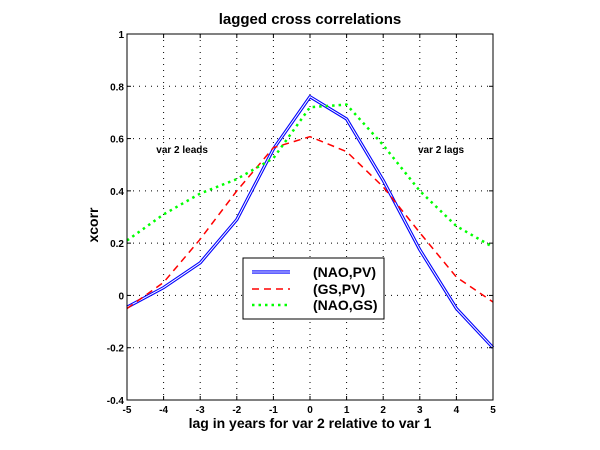 The height and width of the screenshot is (450, 600). I want to click on legend-label: (GS,PV), so click(339, 289).